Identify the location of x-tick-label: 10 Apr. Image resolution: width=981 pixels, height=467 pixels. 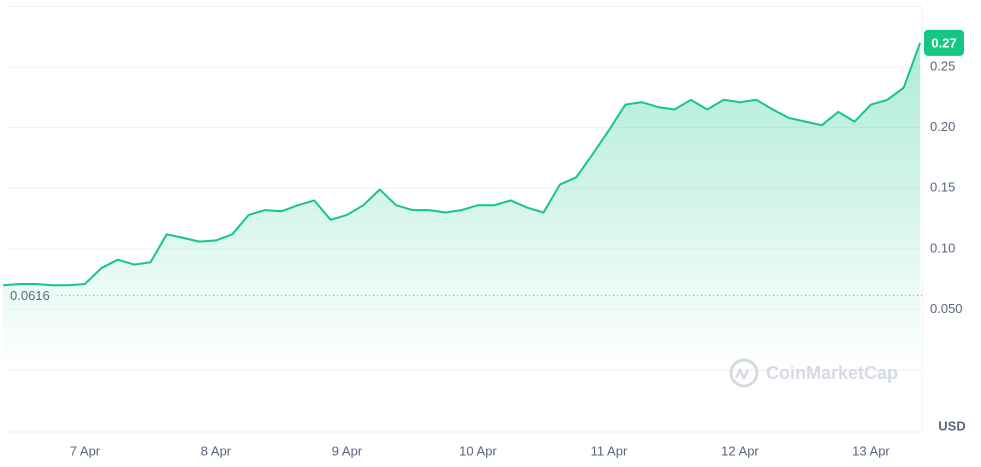
(478, 450).